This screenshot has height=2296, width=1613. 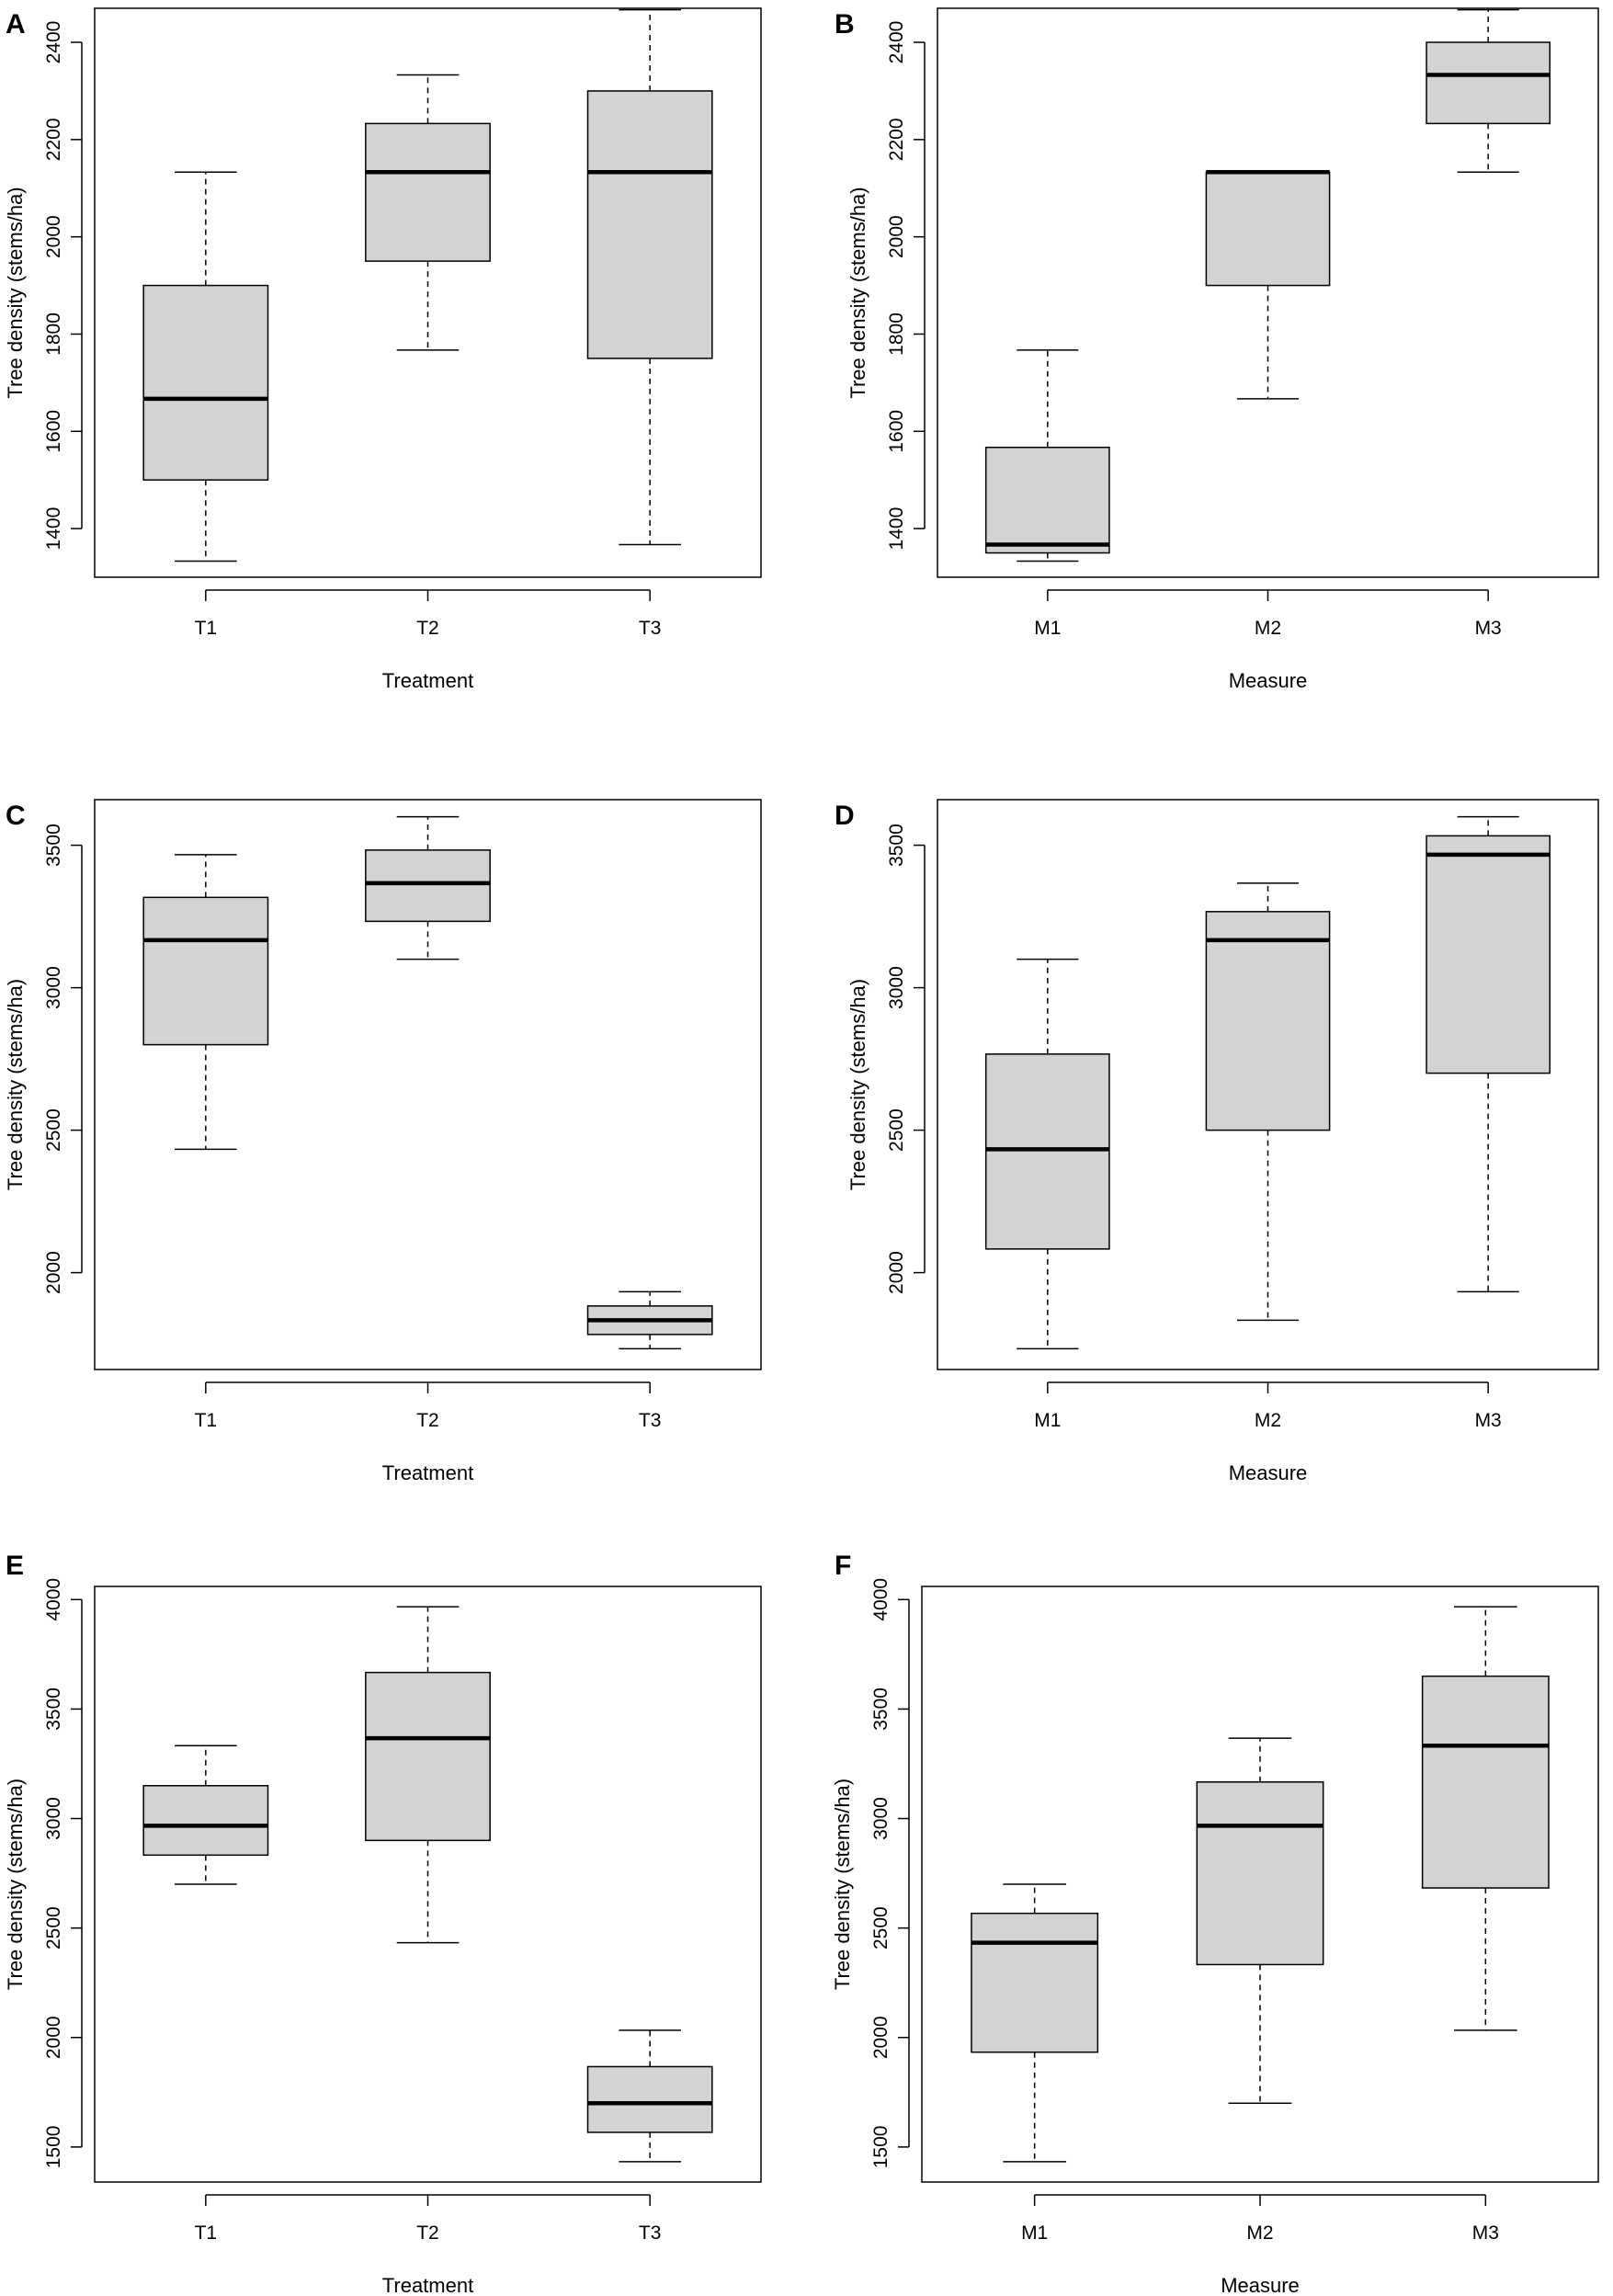 What do you see at coordinates (15, 1566) in the screenshot?
I see `panel-letter: E` at bounding box center [15, 1566].